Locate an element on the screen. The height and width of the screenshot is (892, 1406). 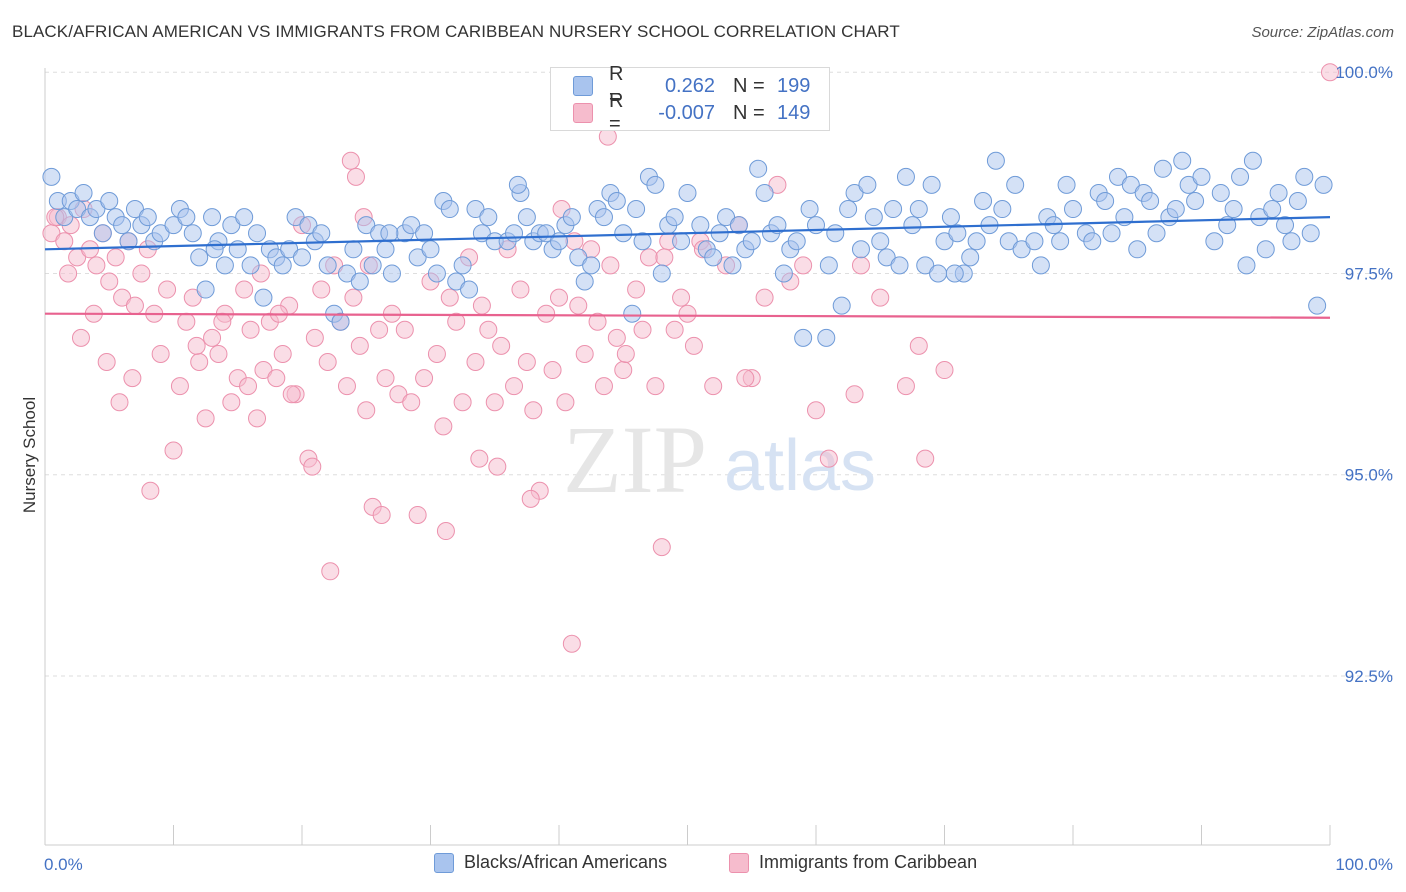
legend-swatch-blue is located at coordinates (444, 862).